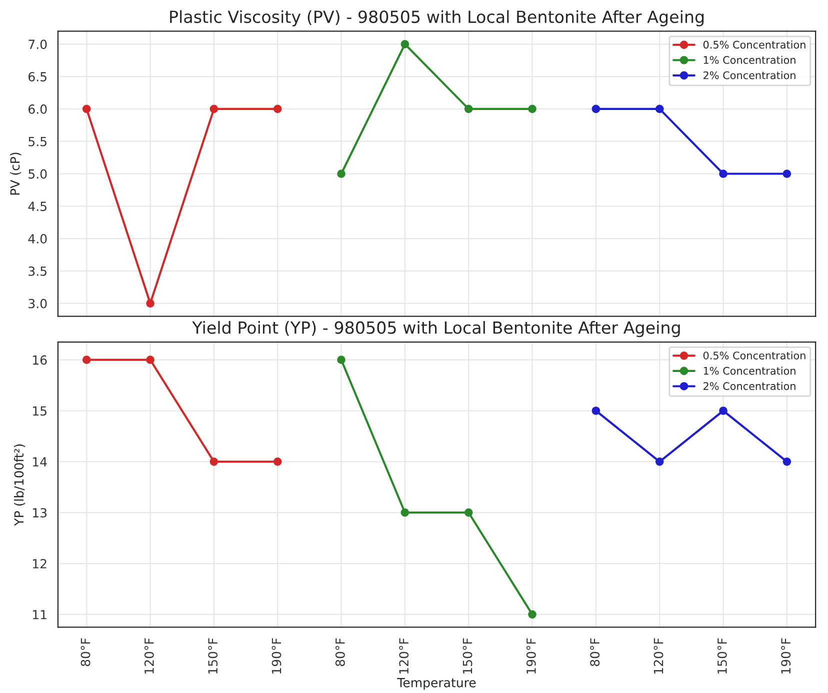 The height and width of the screenshot is (693, 828). What do you see at coordinates (40, 513) in the screenshot?
I see `y-tick-label: 13` at bounding box center [40, 513].